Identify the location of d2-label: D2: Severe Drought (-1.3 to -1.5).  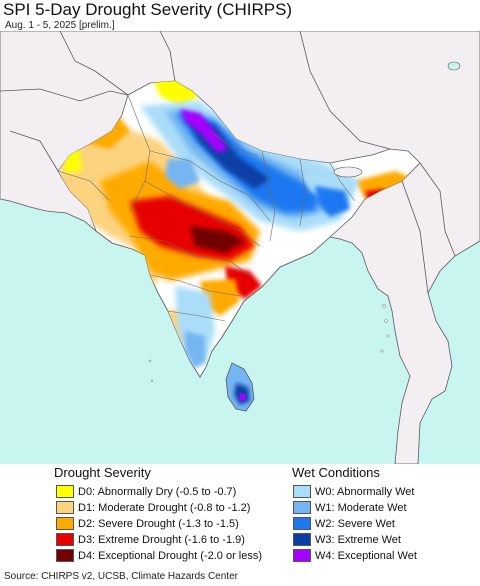
(158, 523).